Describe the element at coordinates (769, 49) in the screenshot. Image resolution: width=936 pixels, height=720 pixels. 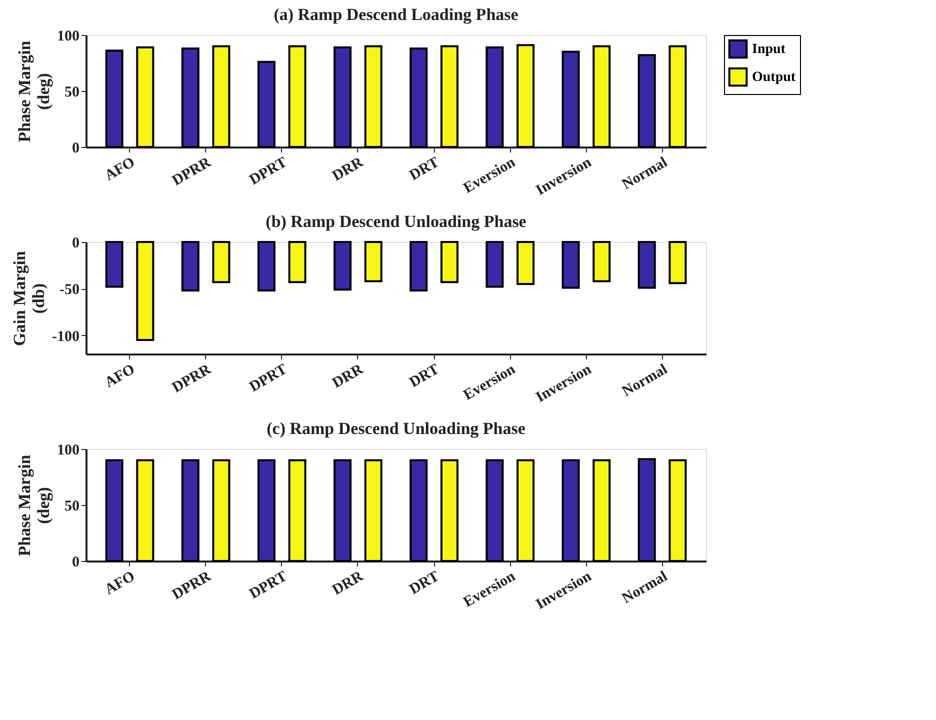
I see `legend-label: Input` at that location.